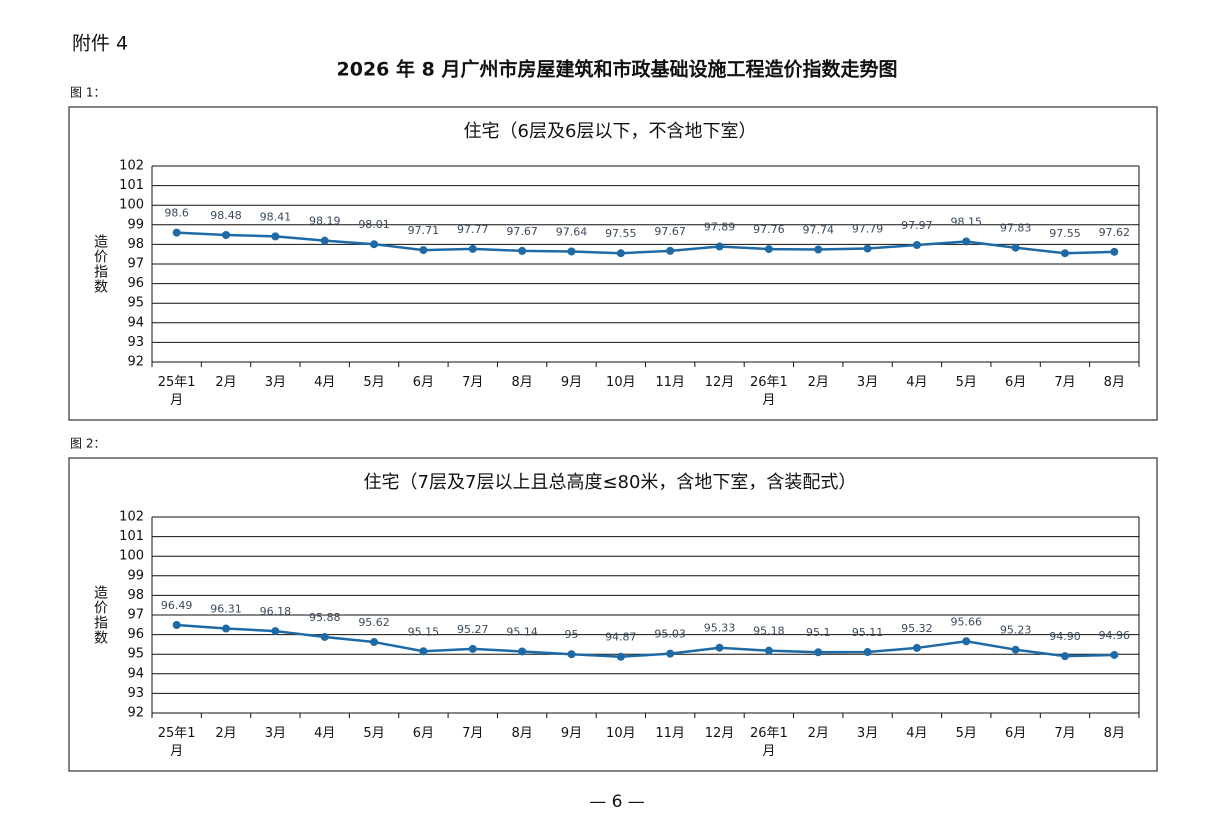 The width and height of the screenshot is (1223, 835). Describe the element at coordinates (177, 605) in the screenshot. I see `value-label: 96.49` at that location.